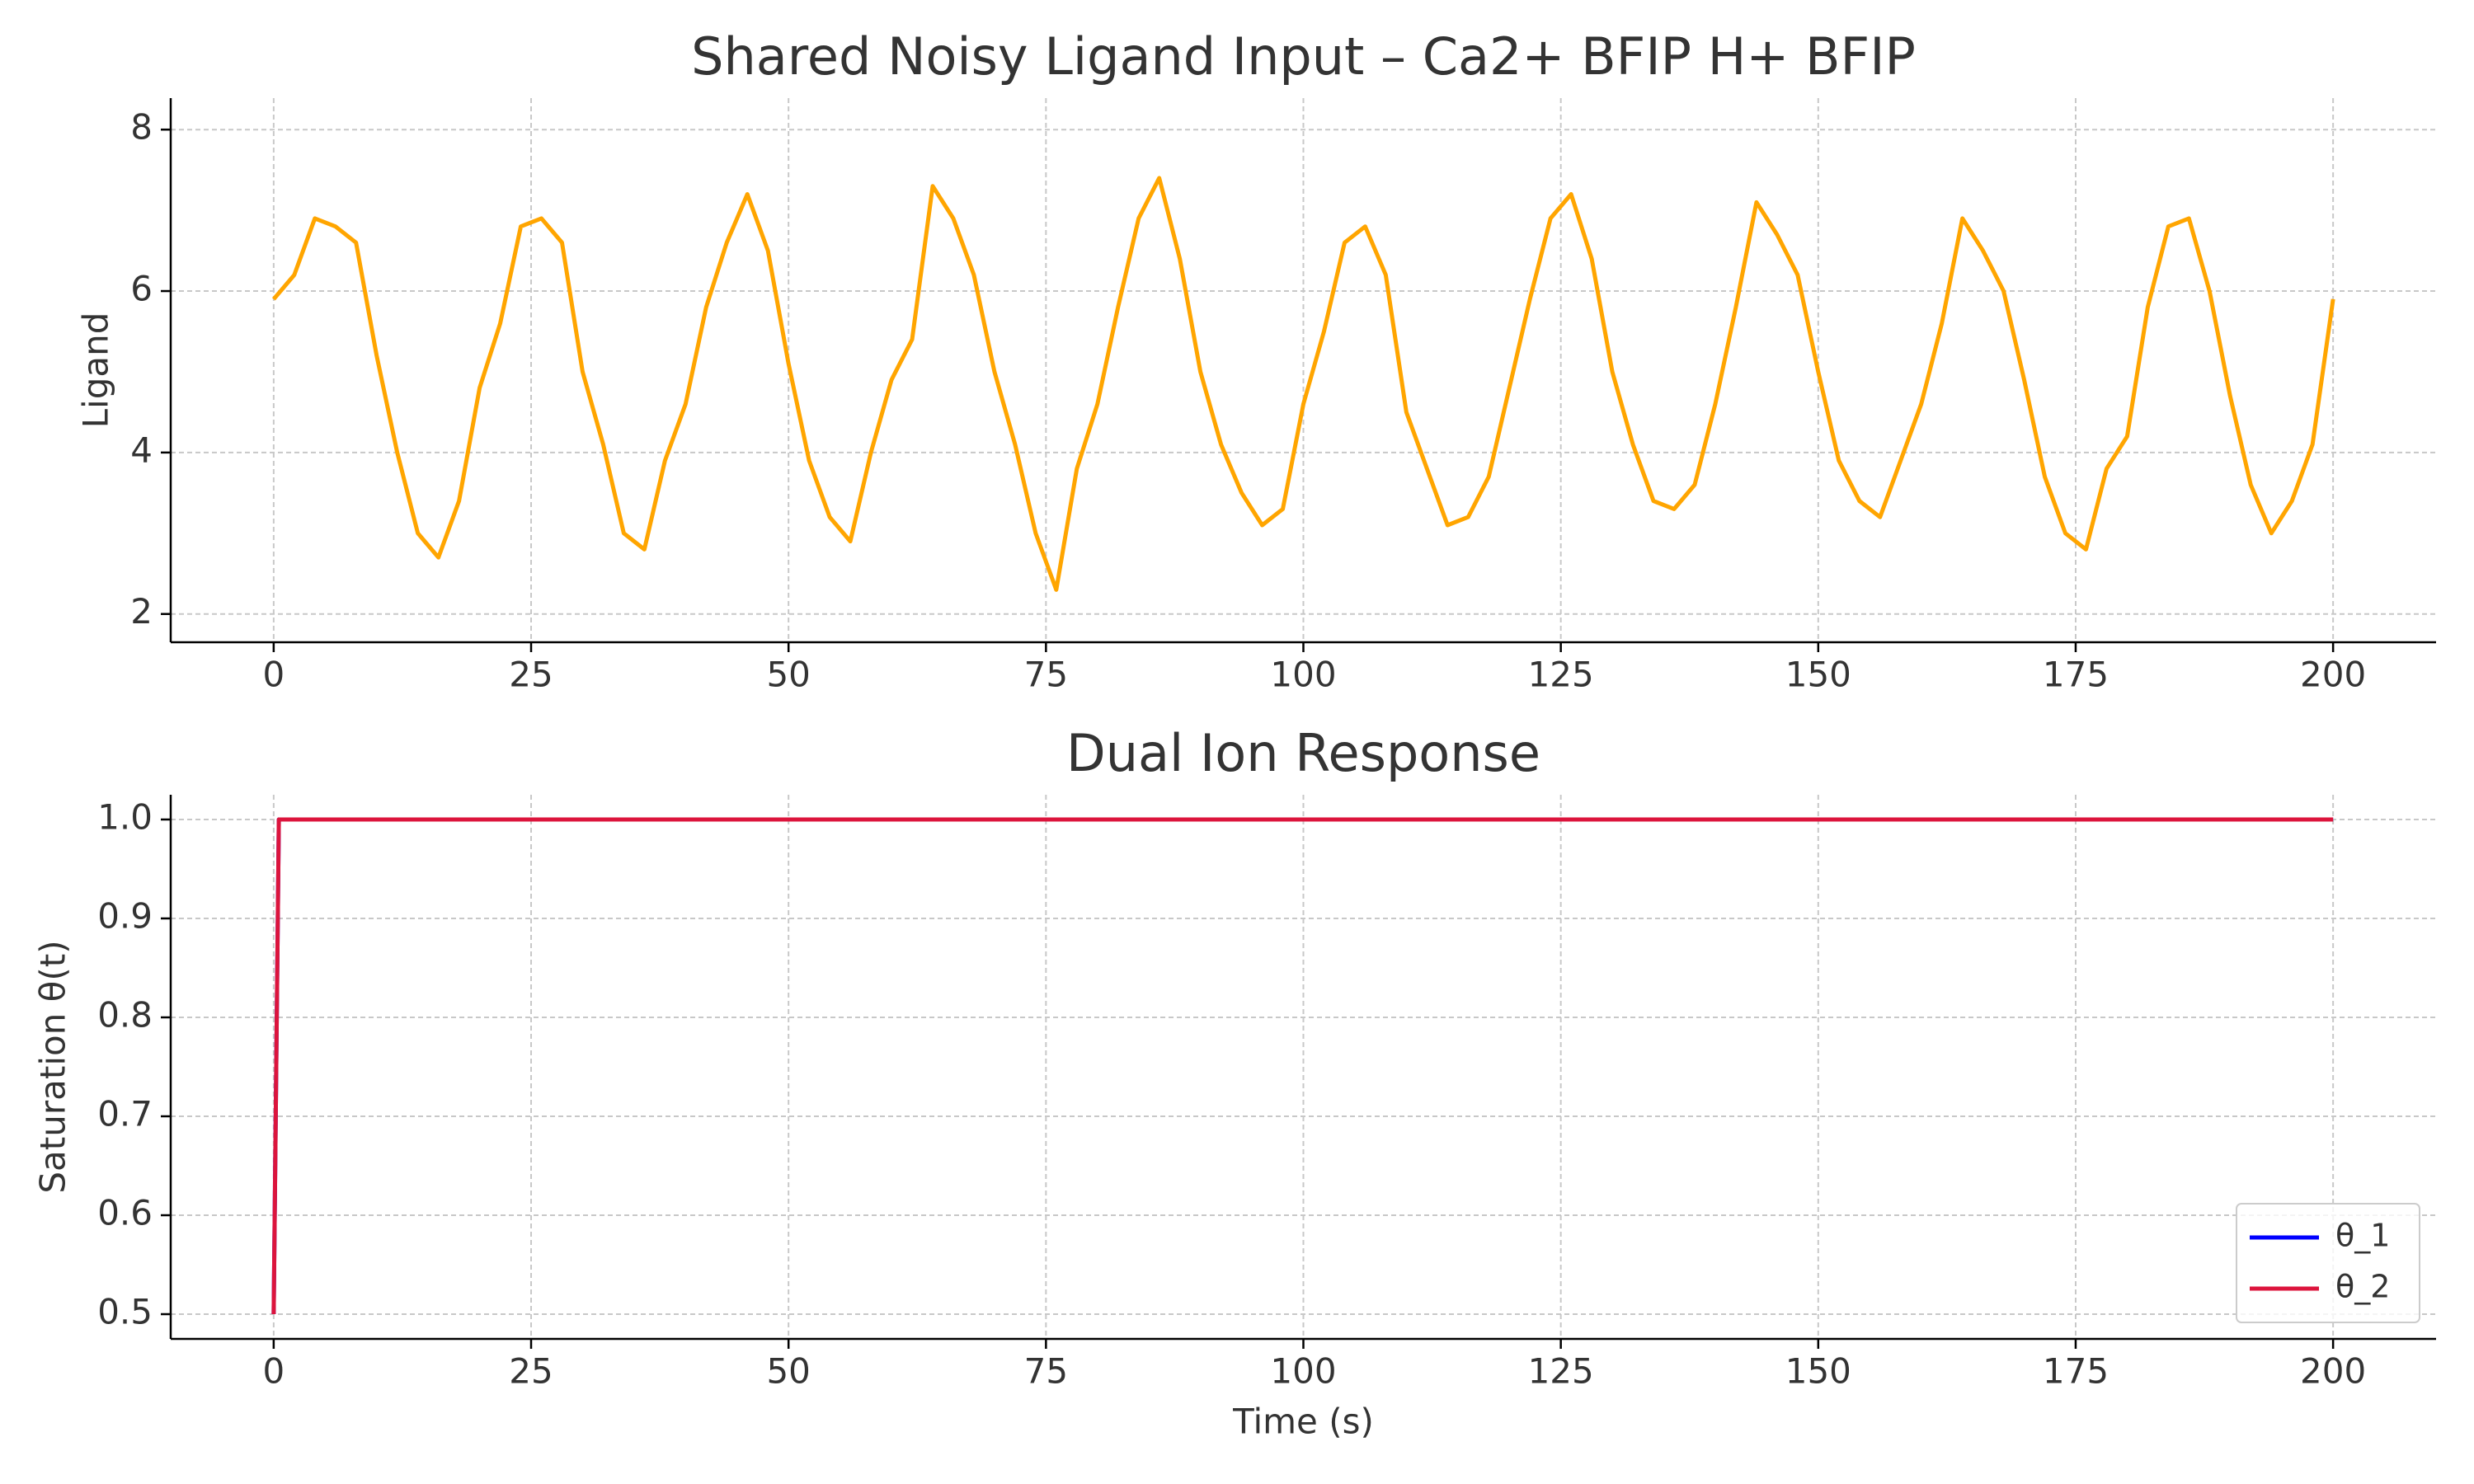 The width and height of the screenshot is (2474, 1484). I want to click on y-tick-label: 1.0, so click(125, 817).